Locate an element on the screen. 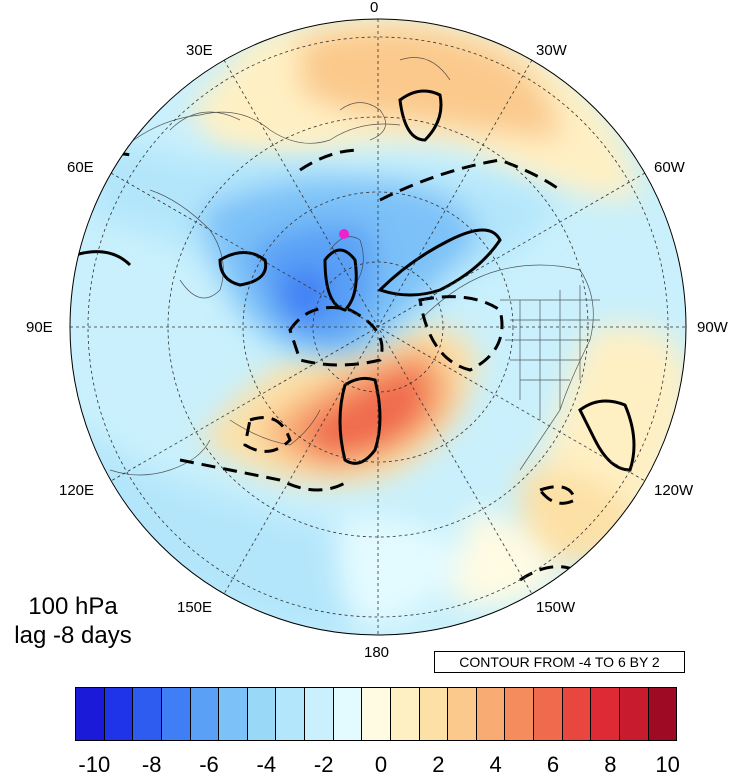 The height and width of the screenshot is (780, 733). colorbar is located at coordinates (376, 714).